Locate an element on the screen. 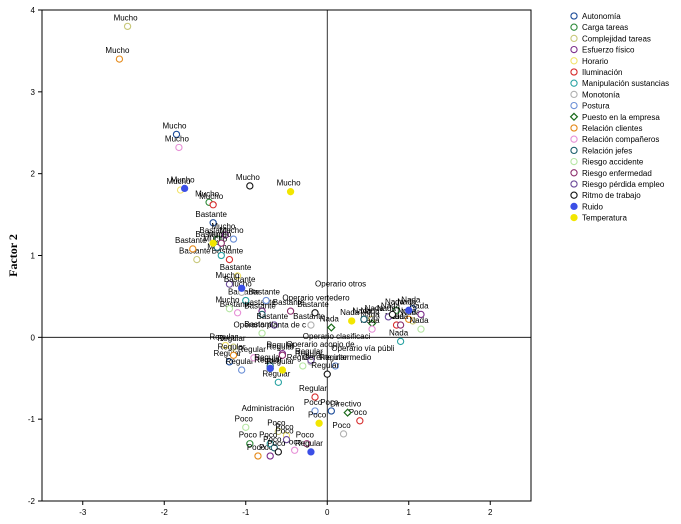  y-tick-label: 4 is located at coordinates (33, 10).